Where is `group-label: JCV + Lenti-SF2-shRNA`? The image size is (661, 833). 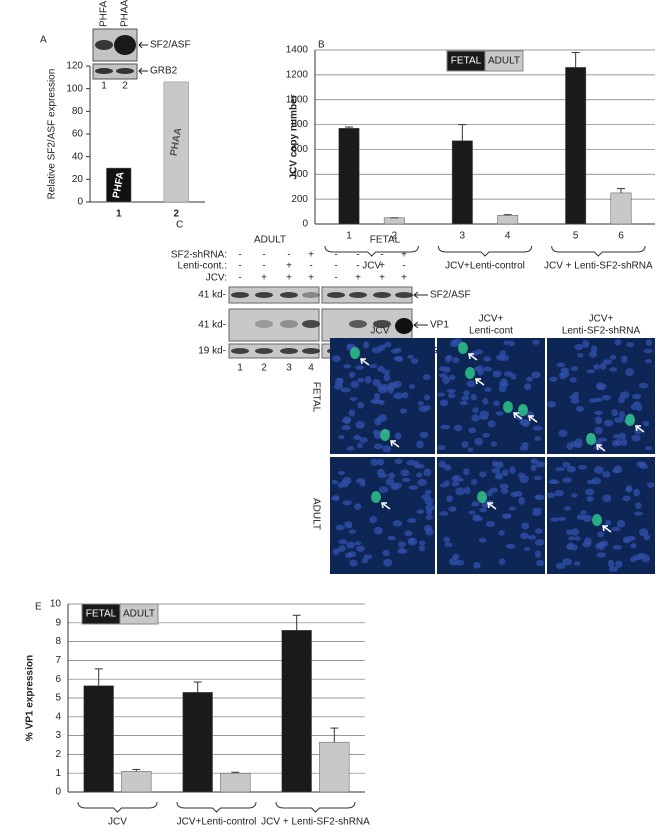 group-label: JCV + Lenti-SF2-shRNA is located at coordinates (315, 822).